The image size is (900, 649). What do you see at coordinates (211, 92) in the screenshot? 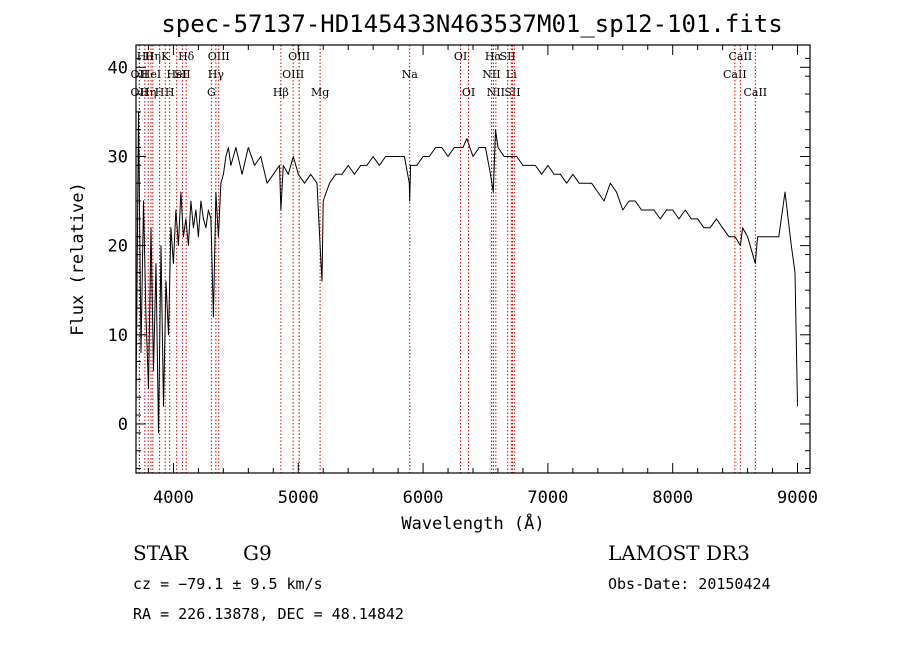
I see `line-marker-label: G` at bounding box center [211, 92].